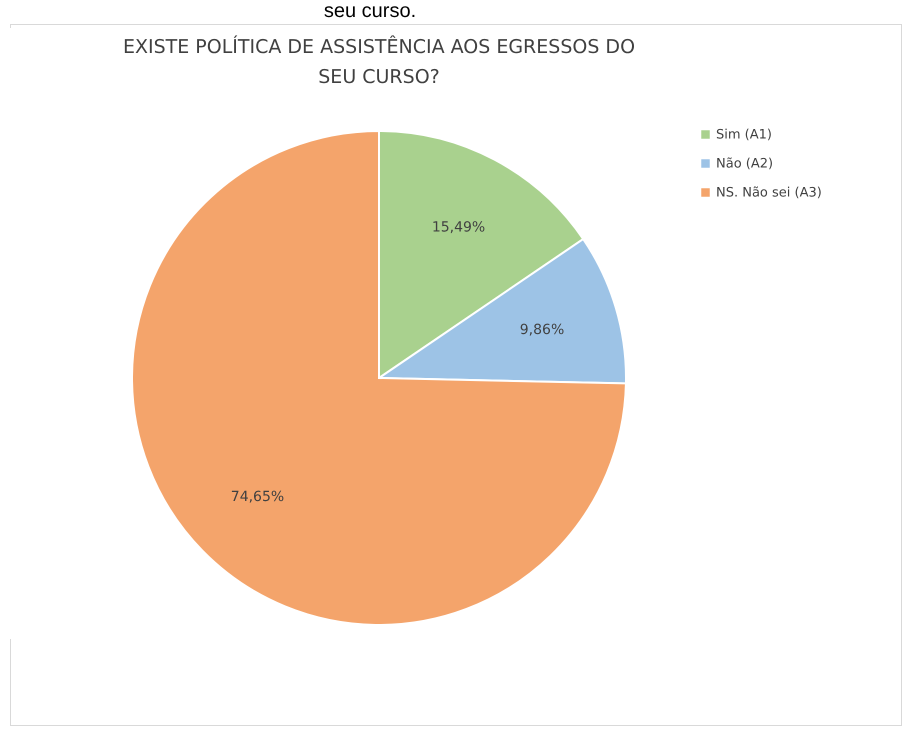  What do you see at coordinates (769, 193) in the screenshot?
I see `legend-label: NS. Não sei (A3)` at bounding box center [769, 193].